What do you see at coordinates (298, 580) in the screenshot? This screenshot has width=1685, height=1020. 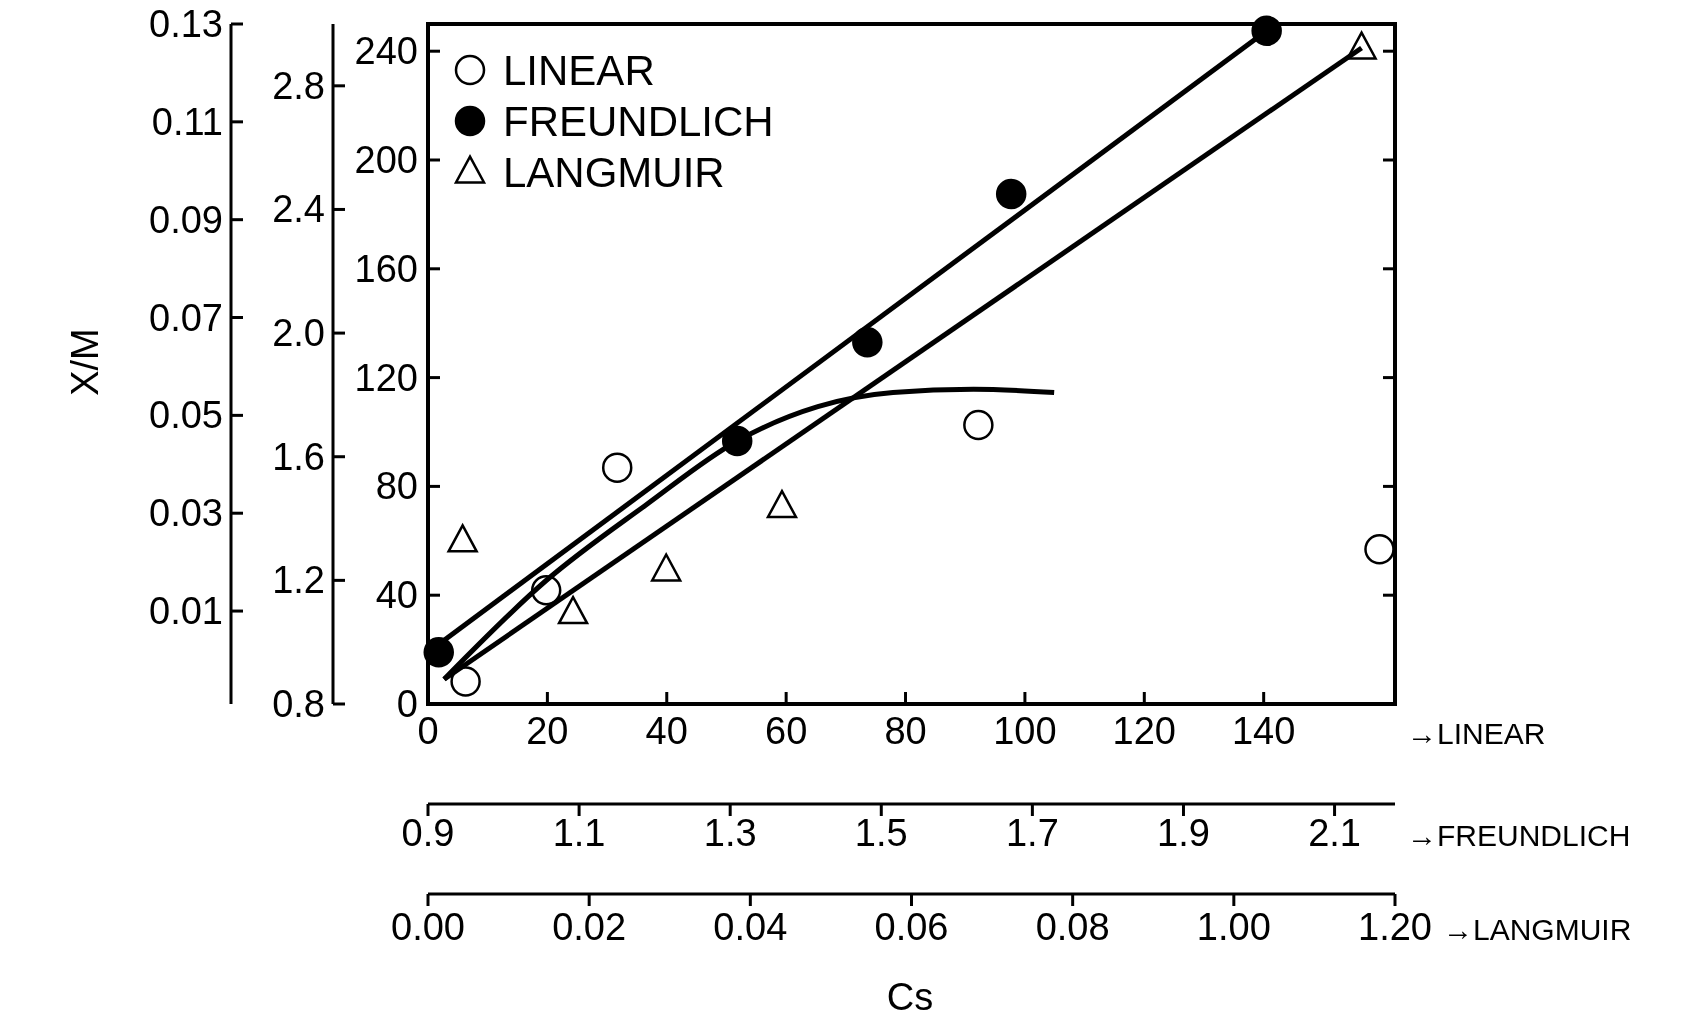 I see `y2-tick-label: 1.2` at bounding box center [298, 580].